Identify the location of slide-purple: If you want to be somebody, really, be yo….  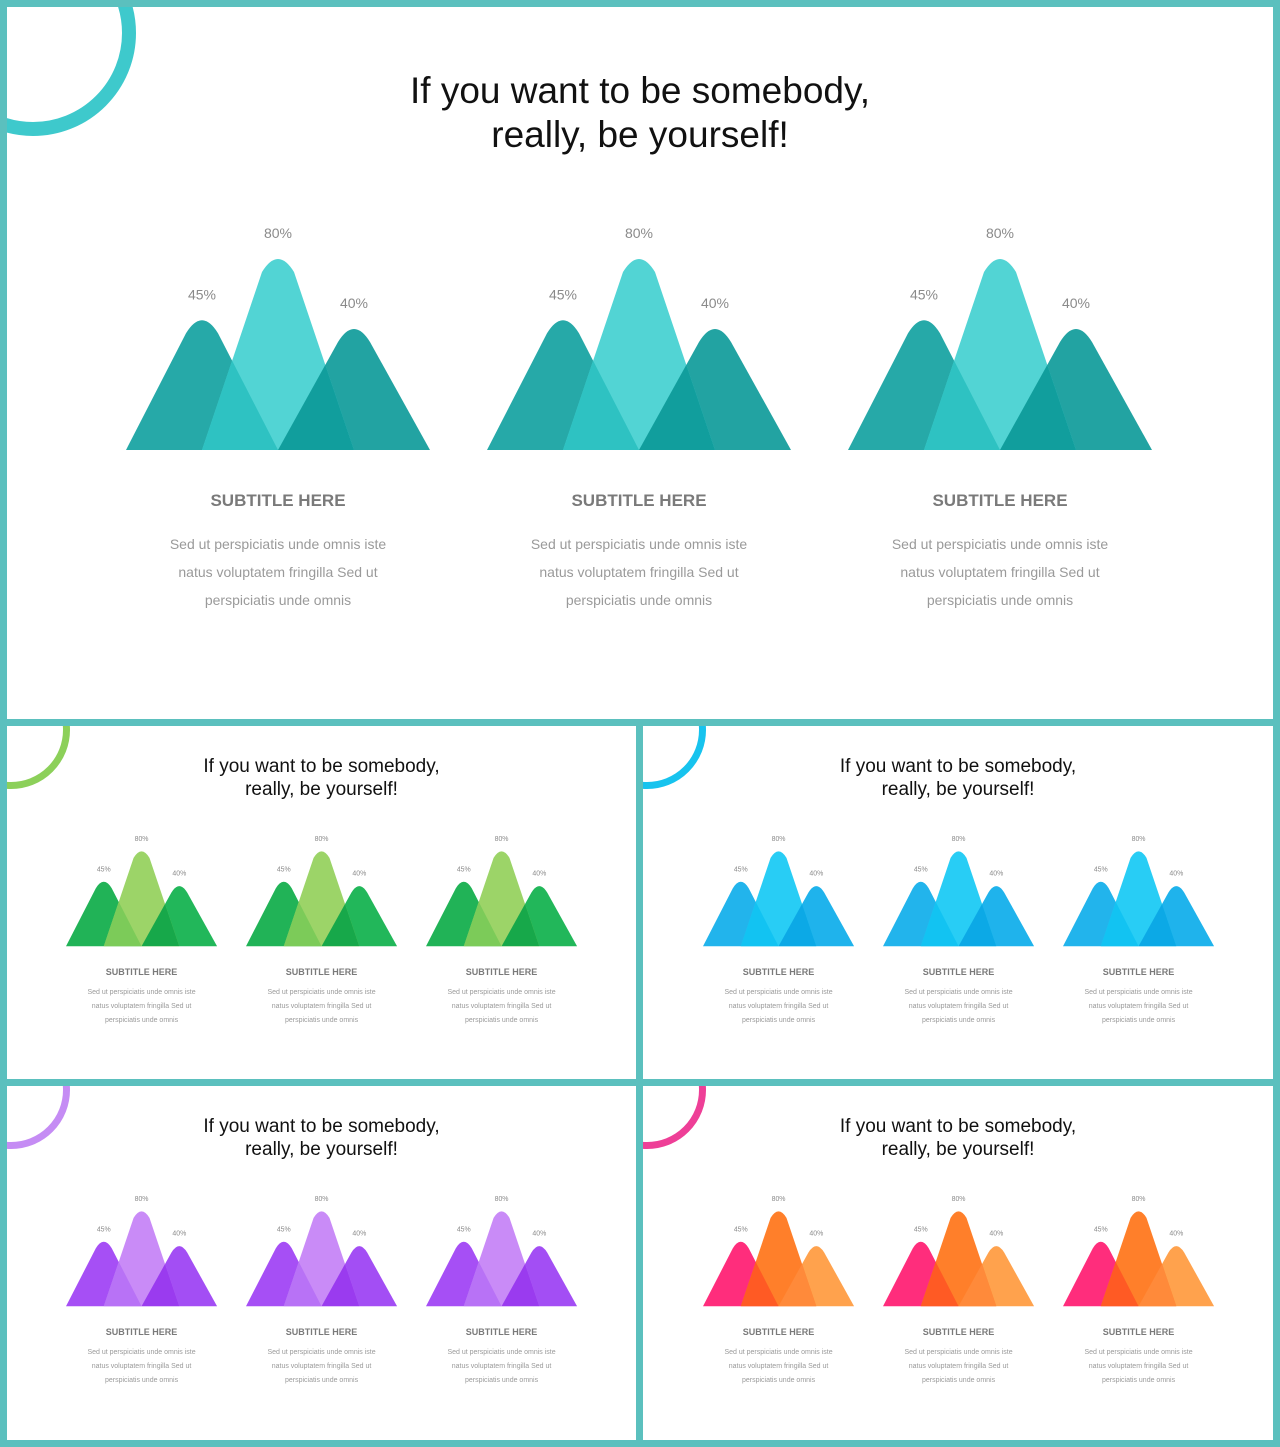
(321, 1263).